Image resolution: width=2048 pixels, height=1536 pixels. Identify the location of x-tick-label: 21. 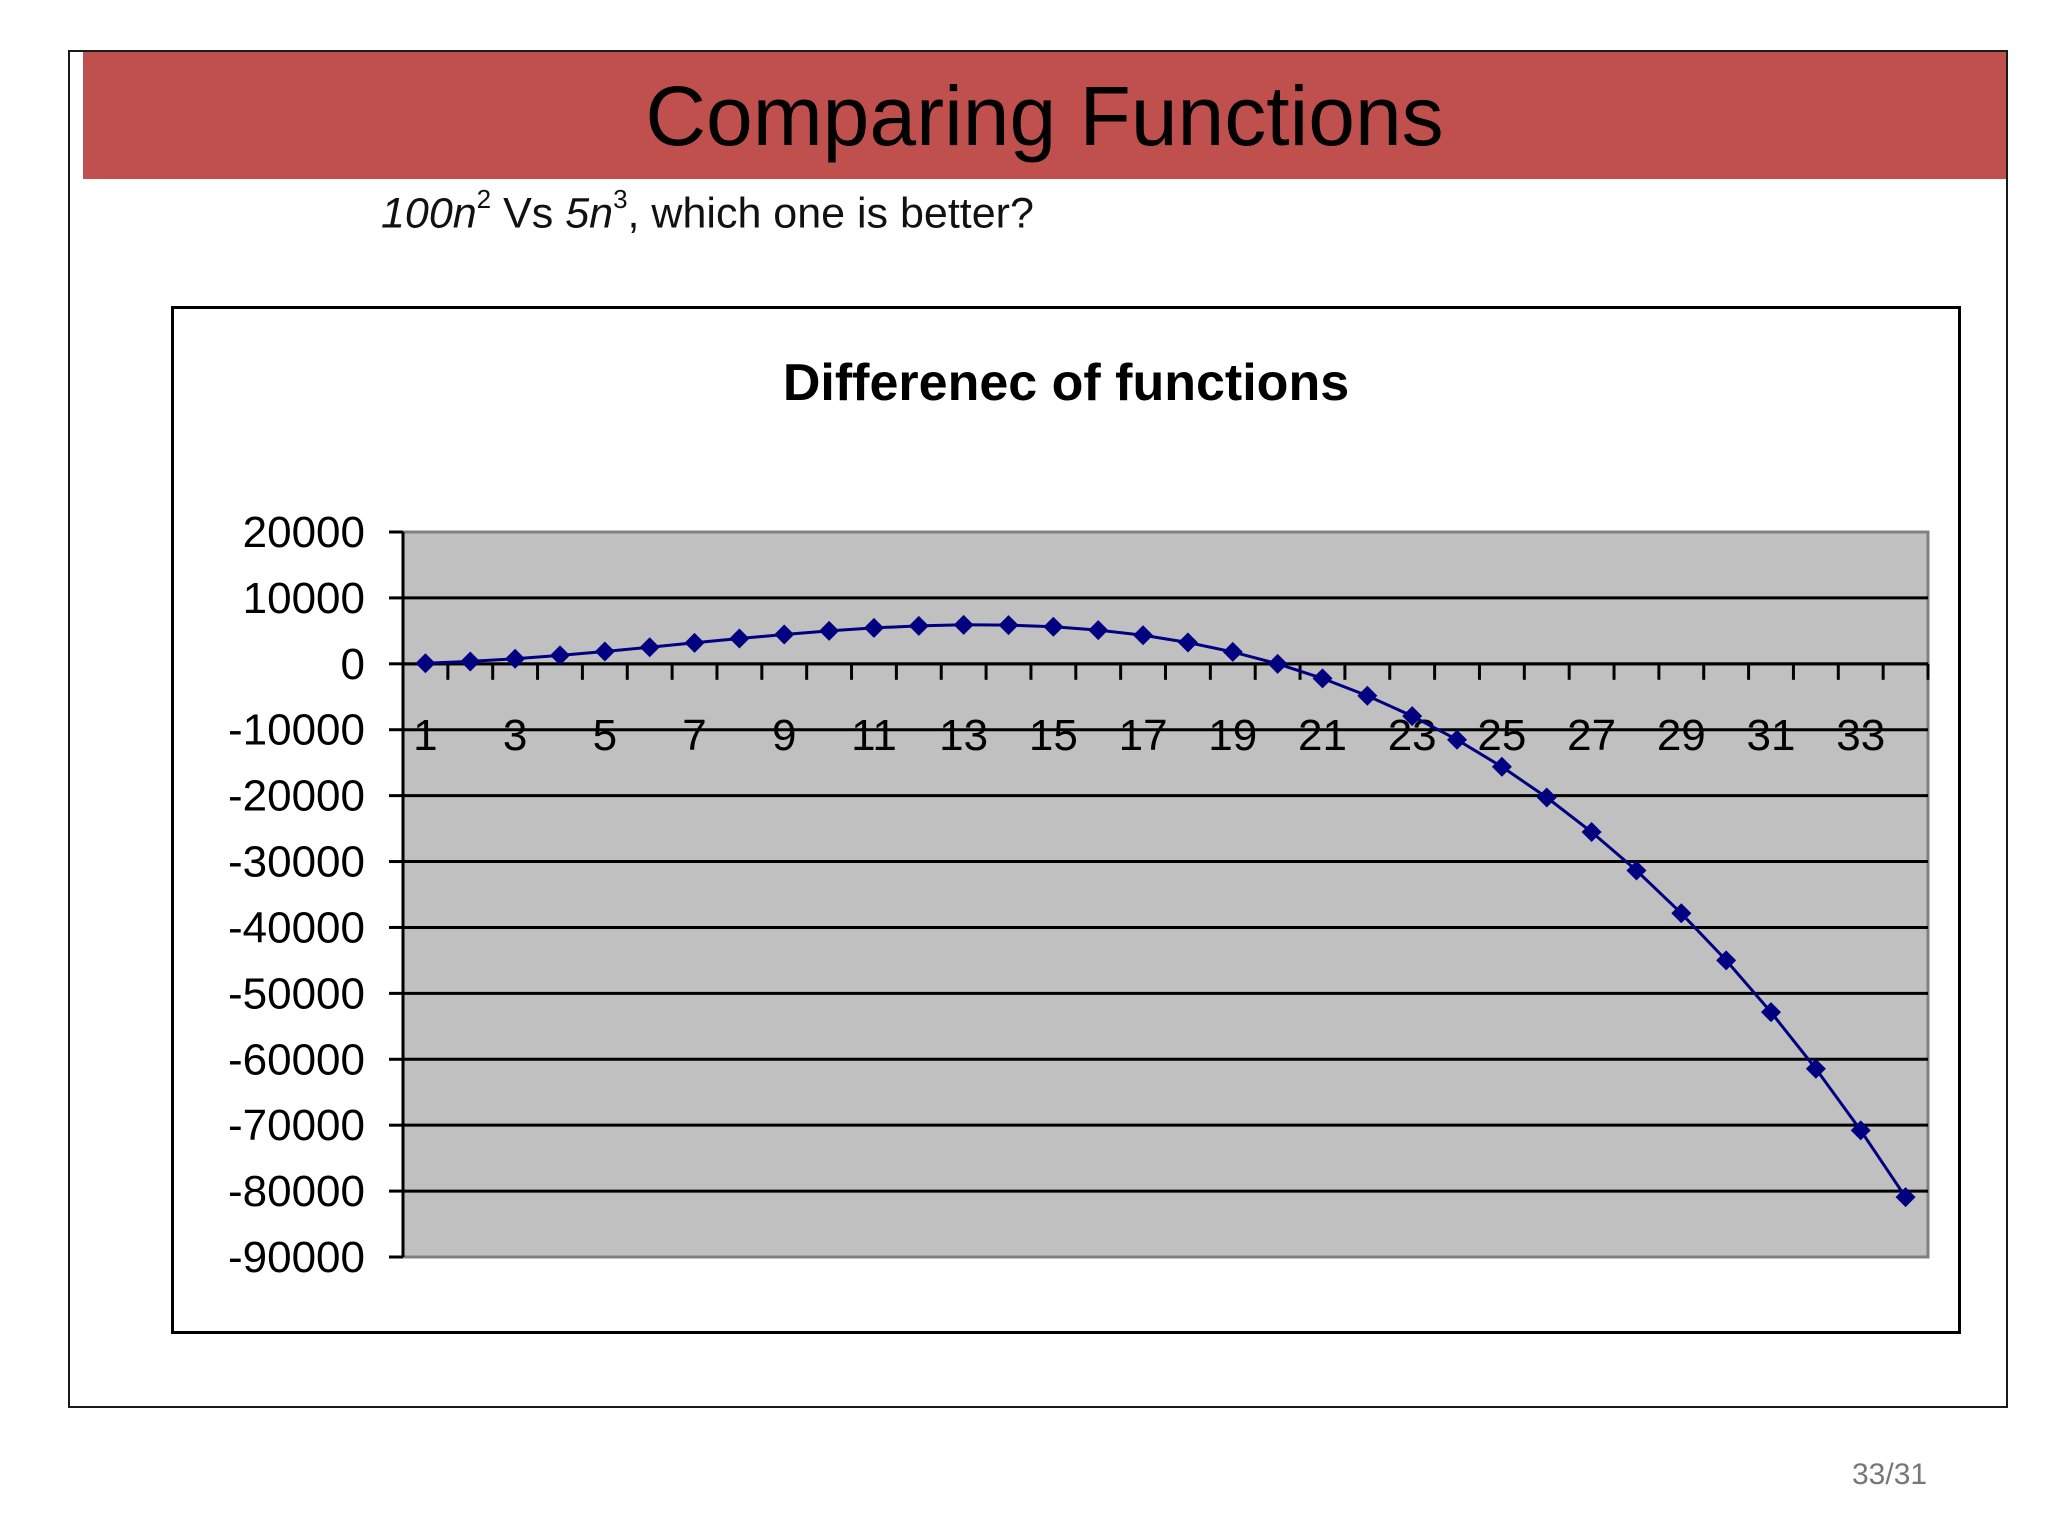
(1322, 735).